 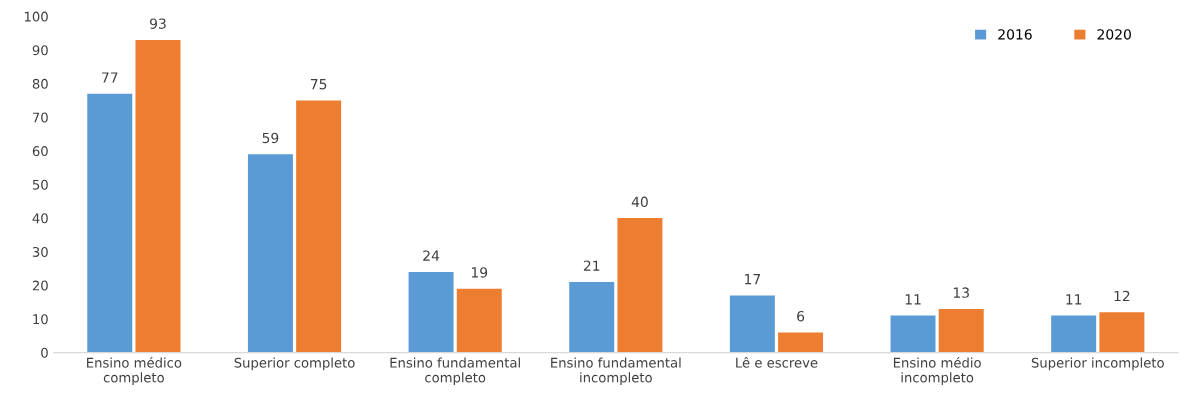 What do you see at coordinates (801, 316) in the screenshot?
I see `data-label: 6` at bounding box center [801, 316].